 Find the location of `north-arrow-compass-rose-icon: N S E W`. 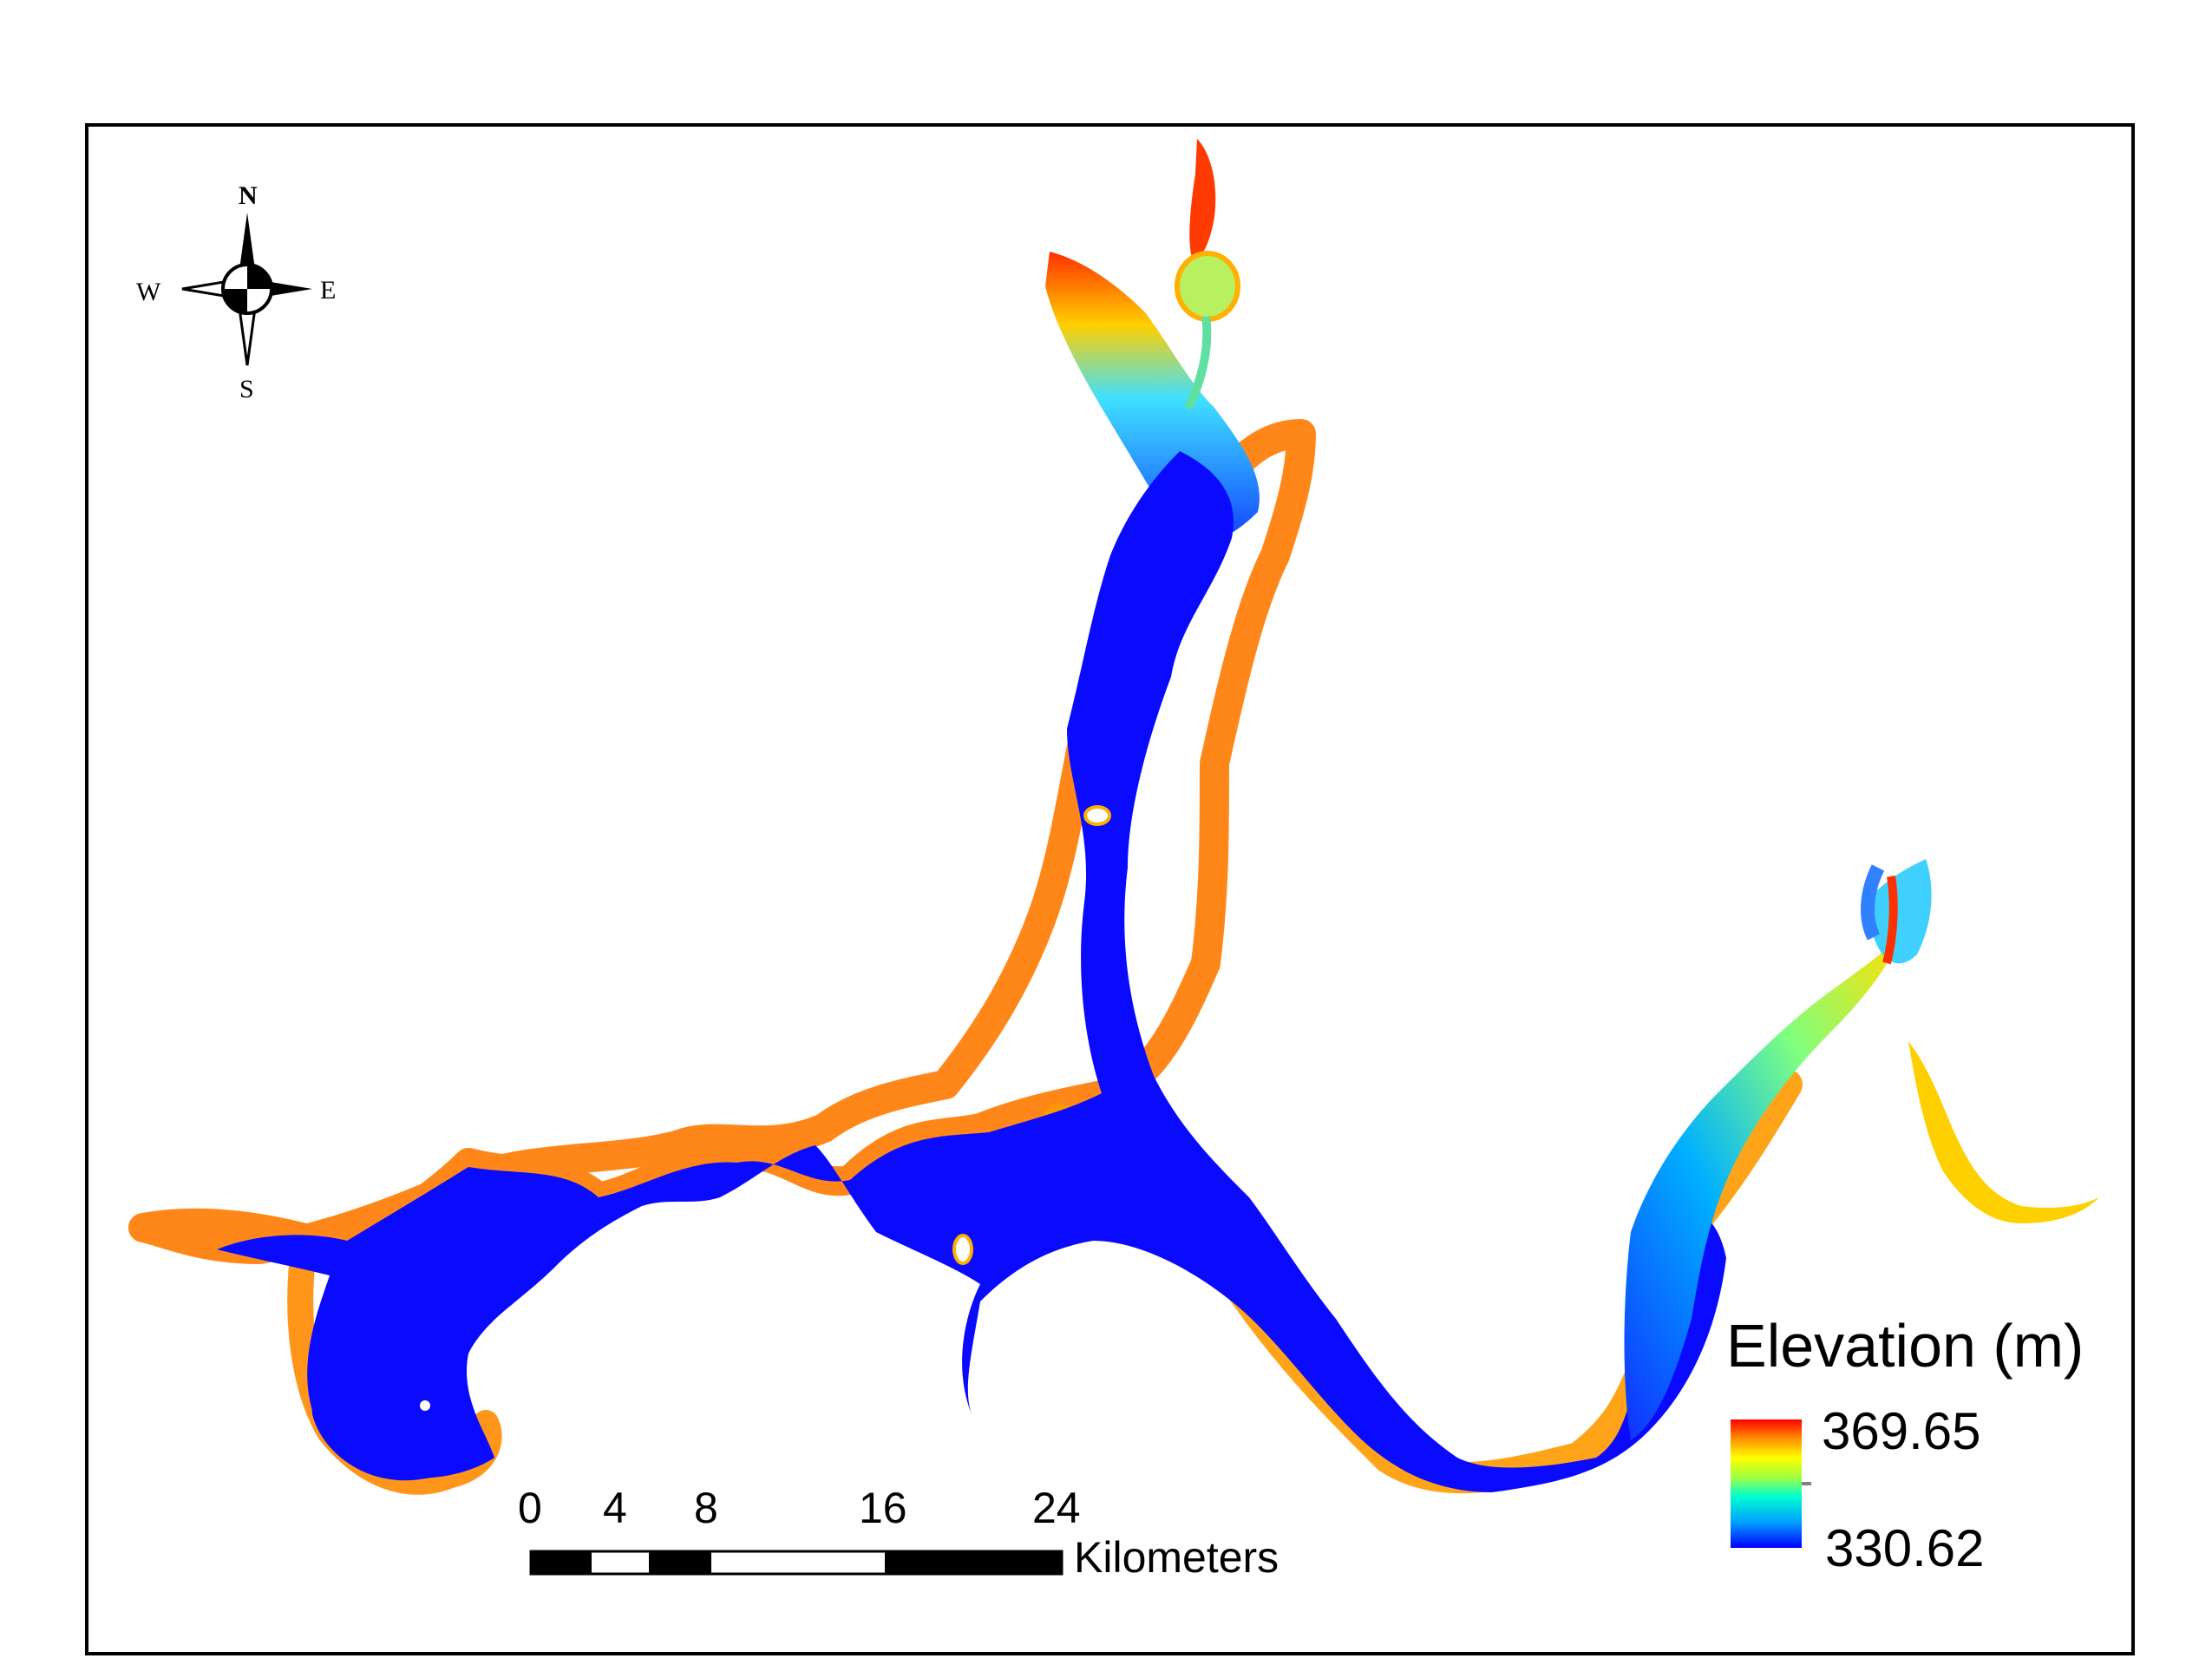

north-arrow-compass-rose-icon: N S E W is located at coordinates (236, 292).